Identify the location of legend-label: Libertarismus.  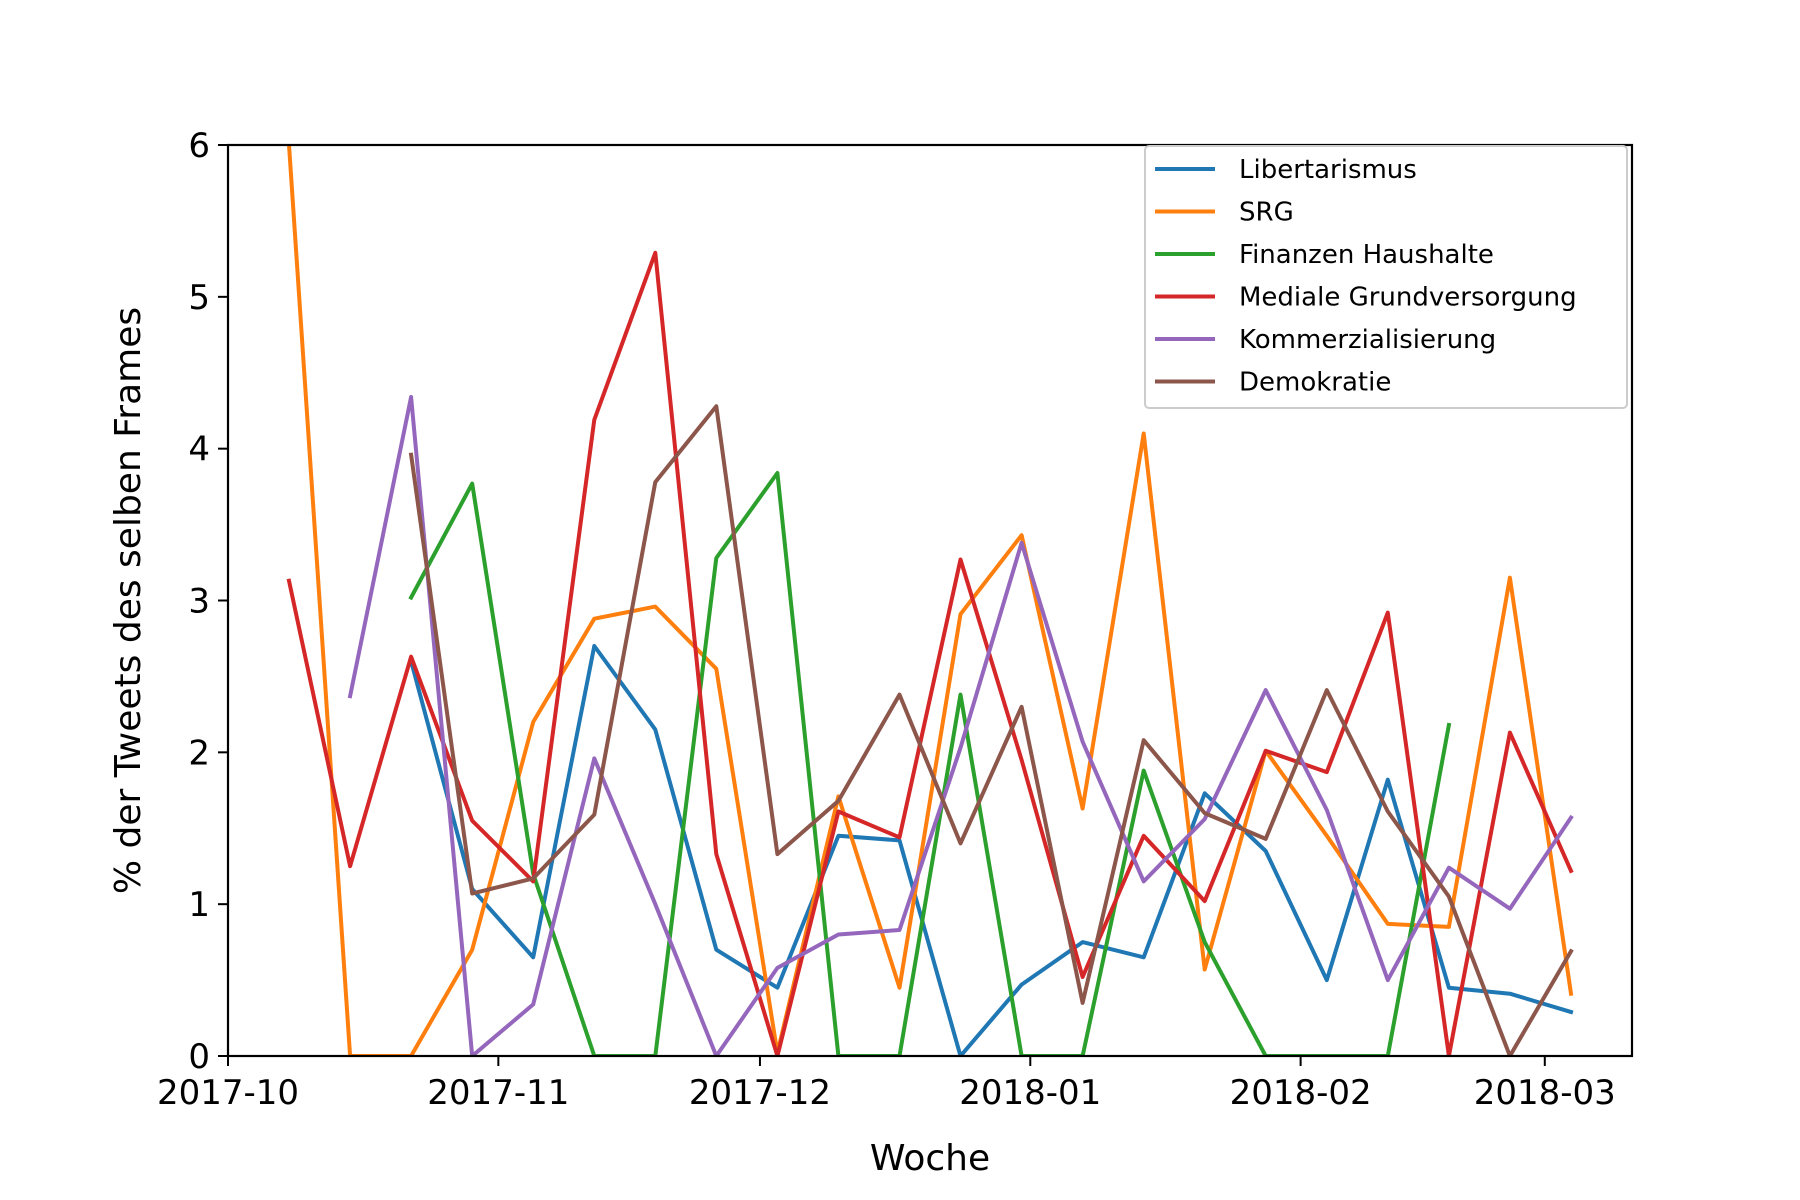
(1328, 170).